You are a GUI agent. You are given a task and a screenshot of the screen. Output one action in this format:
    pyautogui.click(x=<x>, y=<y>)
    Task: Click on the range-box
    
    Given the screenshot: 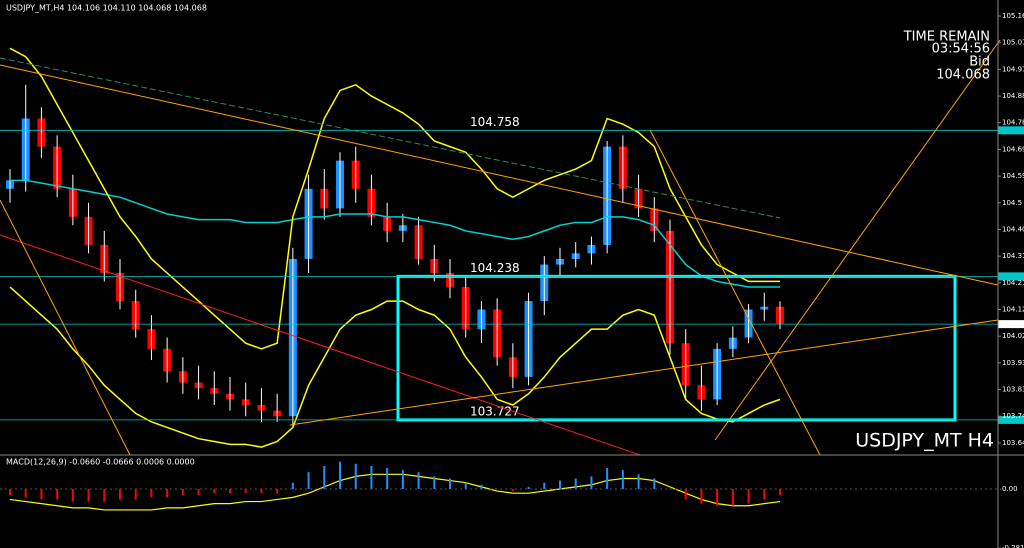 What is the action you would take?
    pyautogui.click(x=676, y=348)
    